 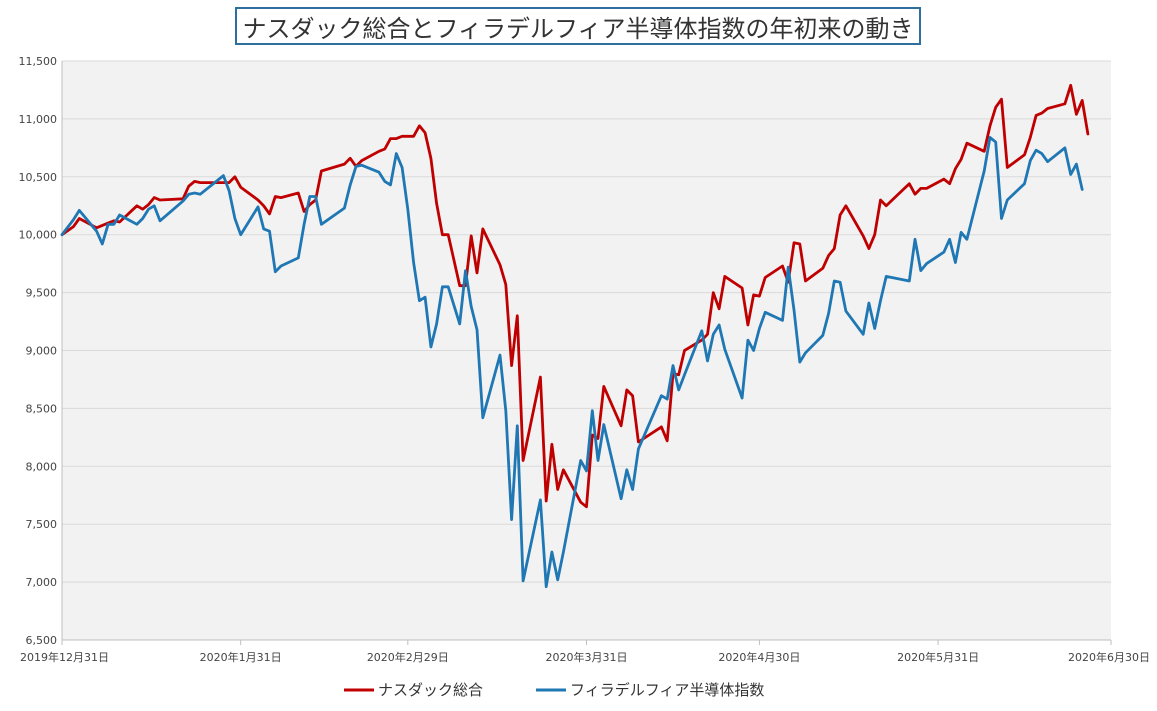 I want to click on x-tick-label: 2020年6月30日, so click(x=1109, y=657).